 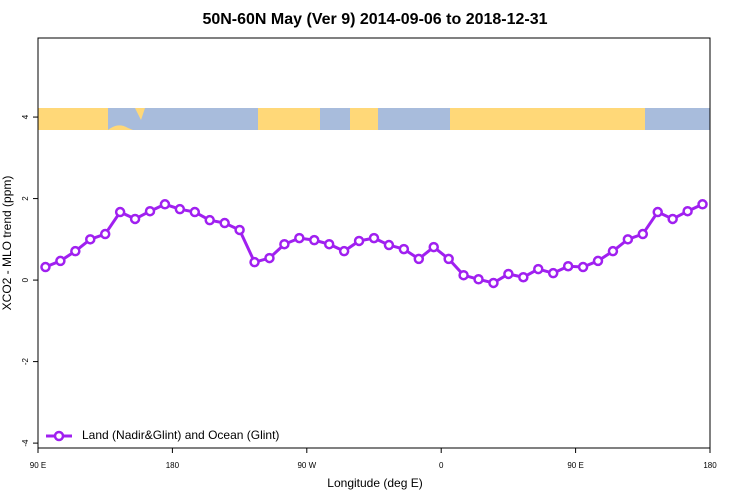 What do you see at coordinates (25, 116) in the screenshot?
I see `y-tick-label: 4` at bounding box center [25, 116].